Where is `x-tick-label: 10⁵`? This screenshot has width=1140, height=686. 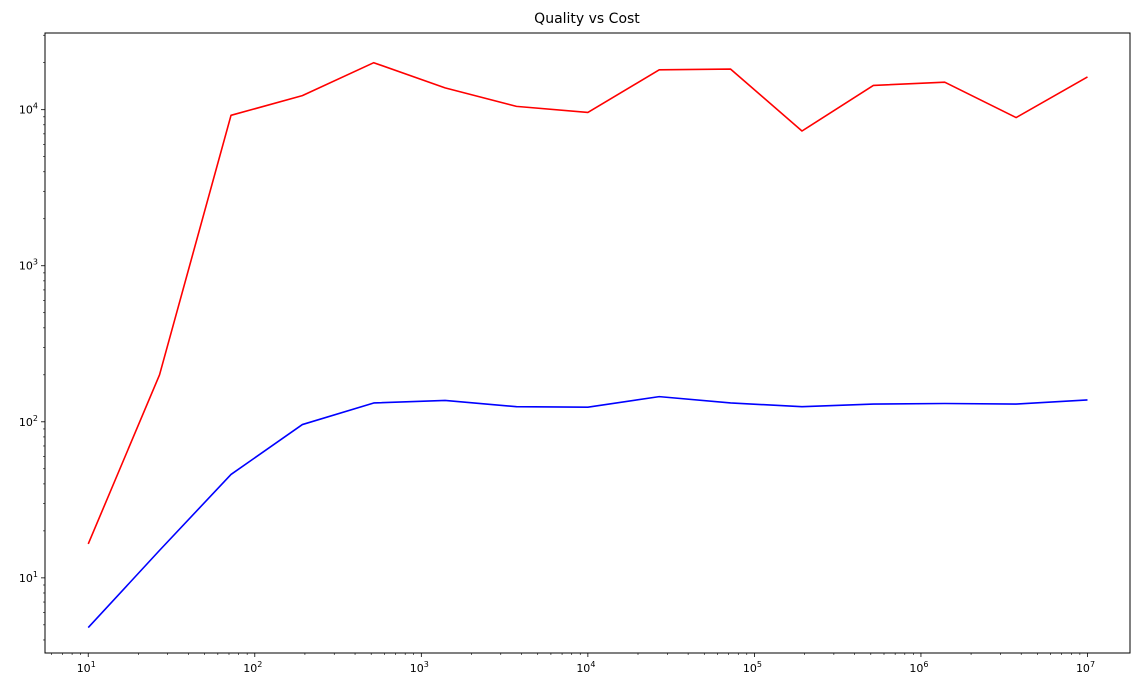
x-tick-label: 10⁵ is located at coordinates (752, 667).